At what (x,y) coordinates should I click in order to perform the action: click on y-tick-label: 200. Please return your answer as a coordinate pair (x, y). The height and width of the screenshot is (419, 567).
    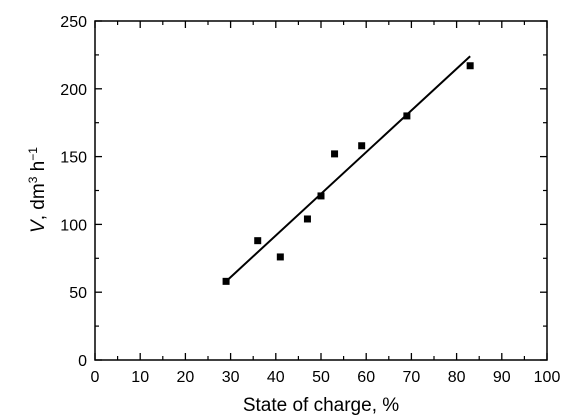
    Looking at the image, I should click on (73, 90).